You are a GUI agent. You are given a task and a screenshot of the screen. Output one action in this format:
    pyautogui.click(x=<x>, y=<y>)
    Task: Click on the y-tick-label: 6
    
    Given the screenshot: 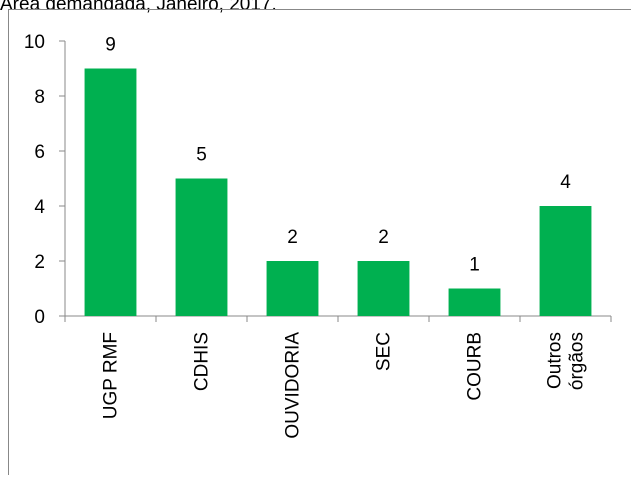 What is the action you would take?
    pyautogui.click(x=39, y=152)
    